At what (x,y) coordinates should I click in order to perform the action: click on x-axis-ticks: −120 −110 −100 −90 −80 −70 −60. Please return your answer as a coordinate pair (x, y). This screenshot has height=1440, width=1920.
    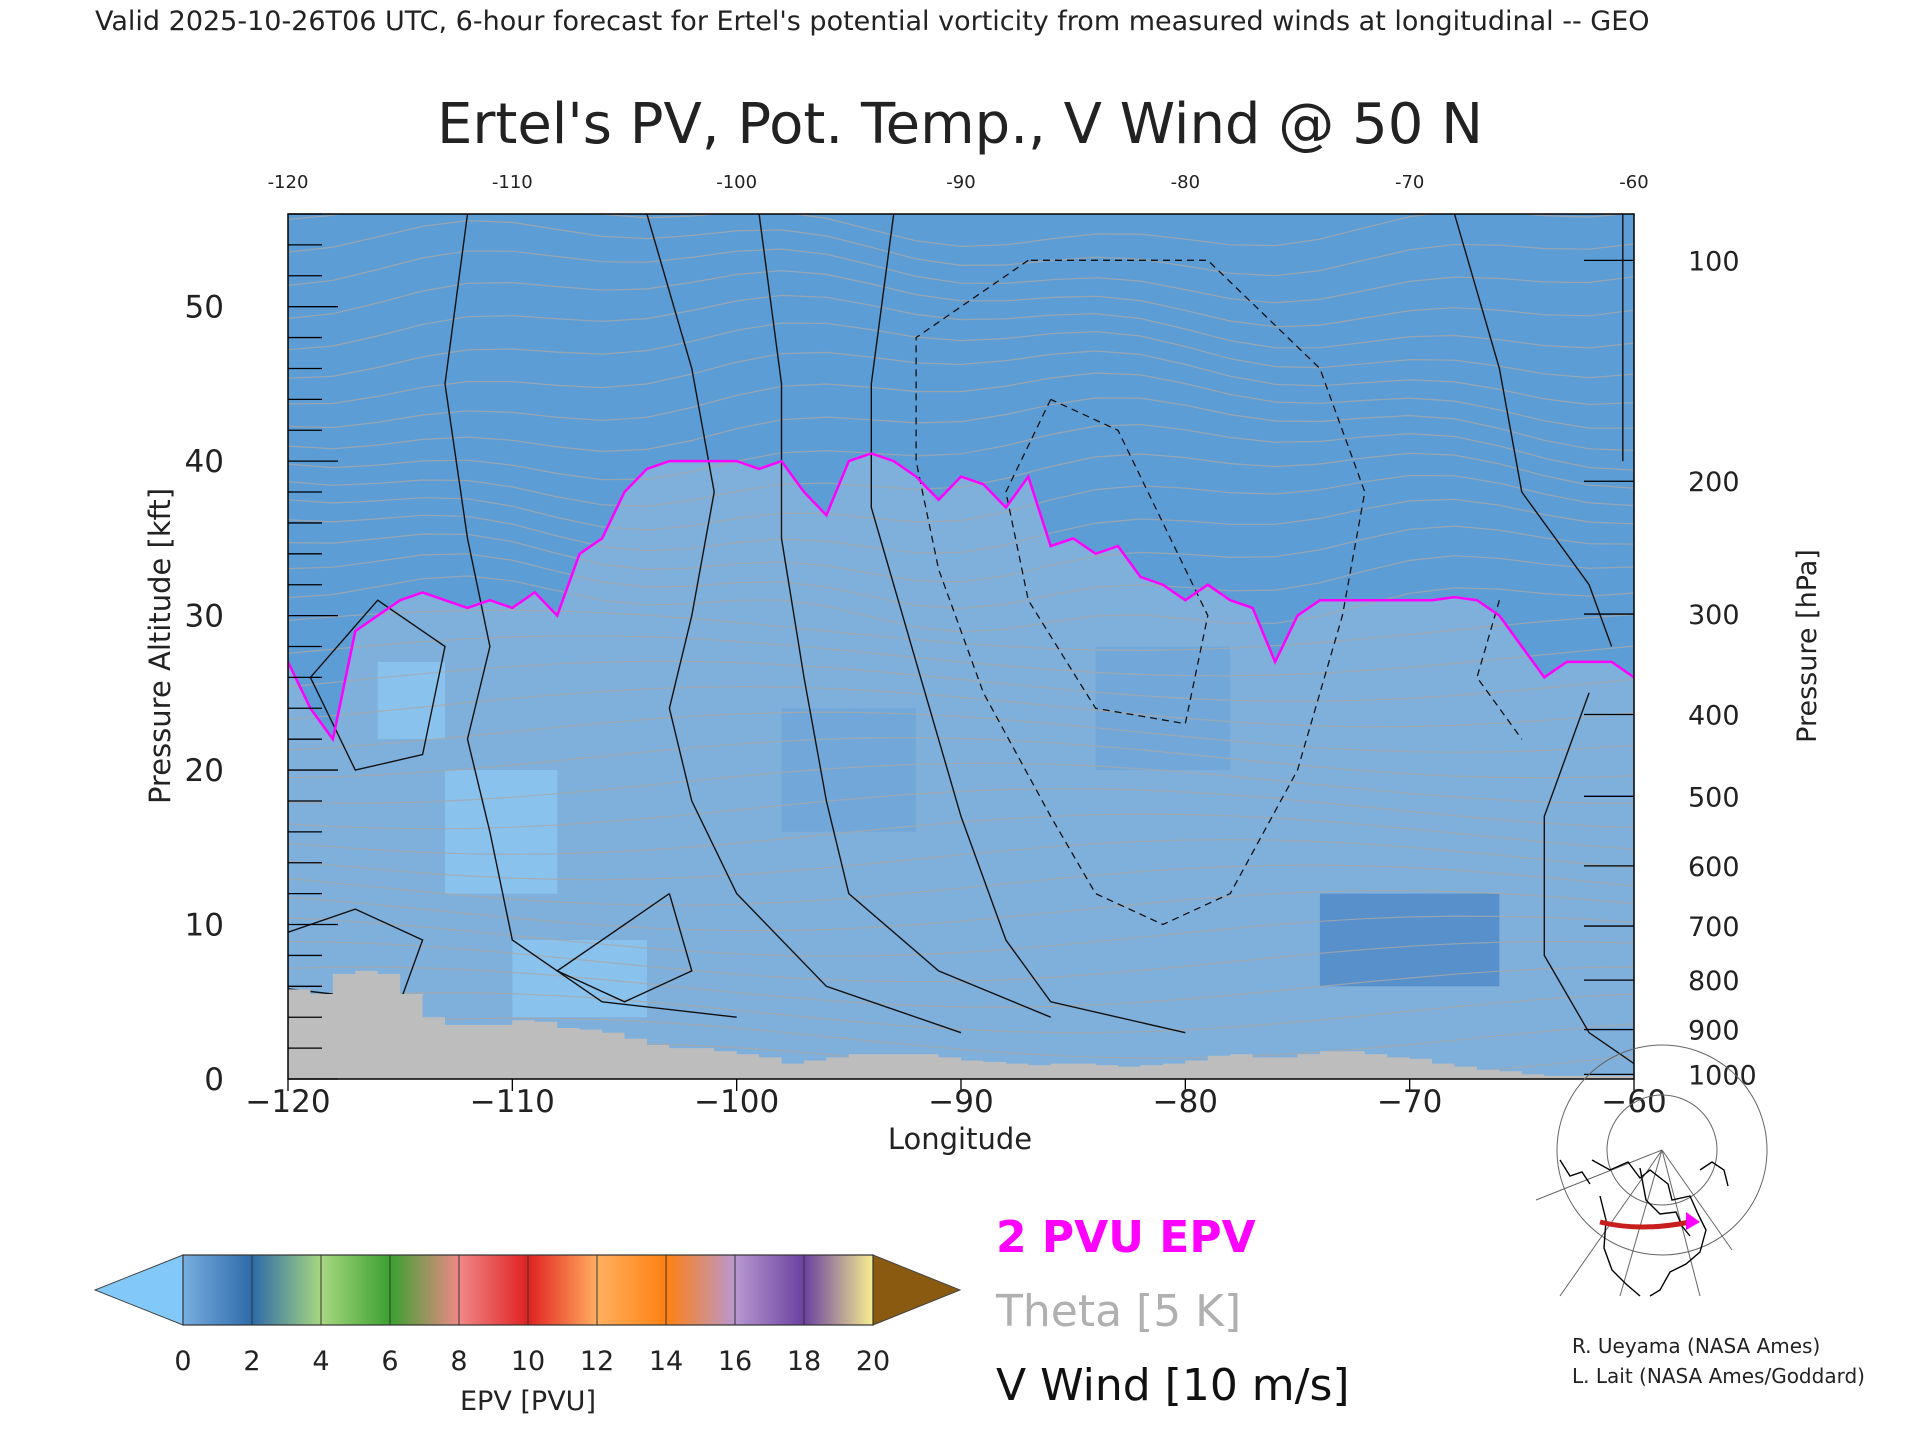
    Looking at the image, I should click on (956, 1099).